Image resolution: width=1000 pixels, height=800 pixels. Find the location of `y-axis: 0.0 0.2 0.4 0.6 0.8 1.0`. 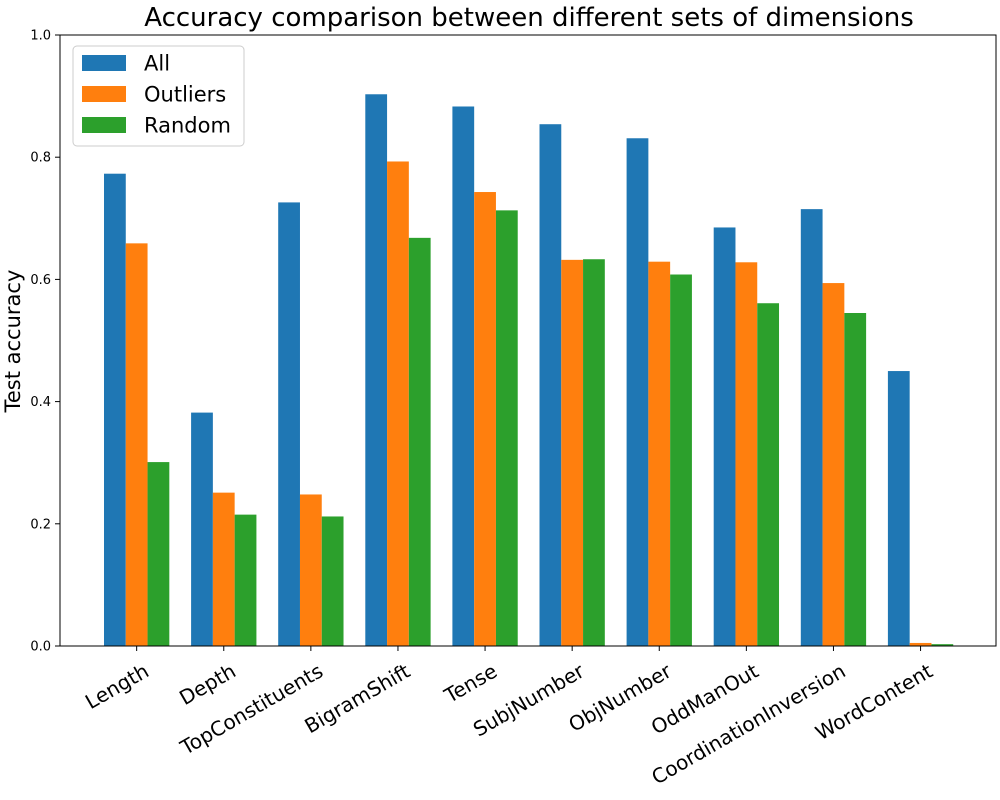

y-axis: 0.0 0.2 0.4 0.6 0.8 1.0 is located at coordinates (45, 342).